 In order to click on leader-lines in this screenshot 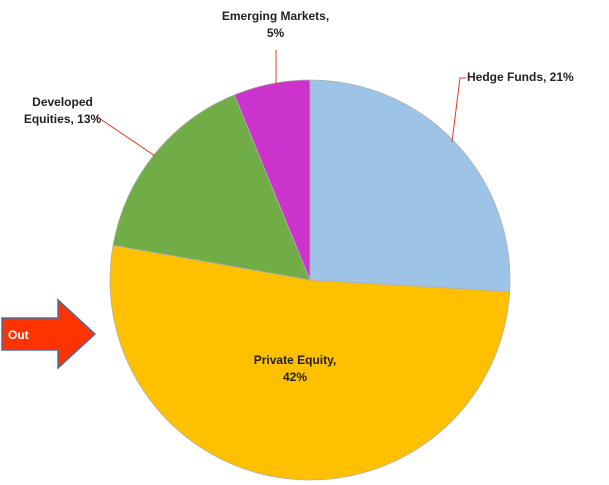, I will do `click(280, 103)`.